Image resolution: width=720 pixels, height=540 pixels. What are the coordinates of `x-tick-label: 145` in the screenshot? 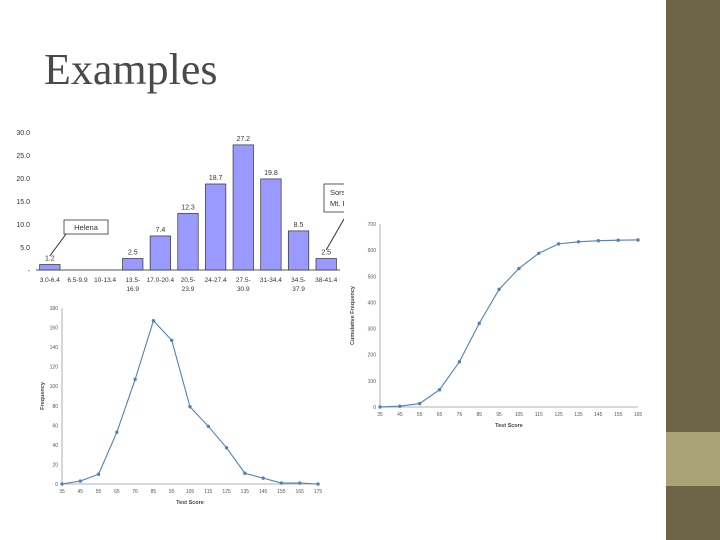 It's located at (263, 492).